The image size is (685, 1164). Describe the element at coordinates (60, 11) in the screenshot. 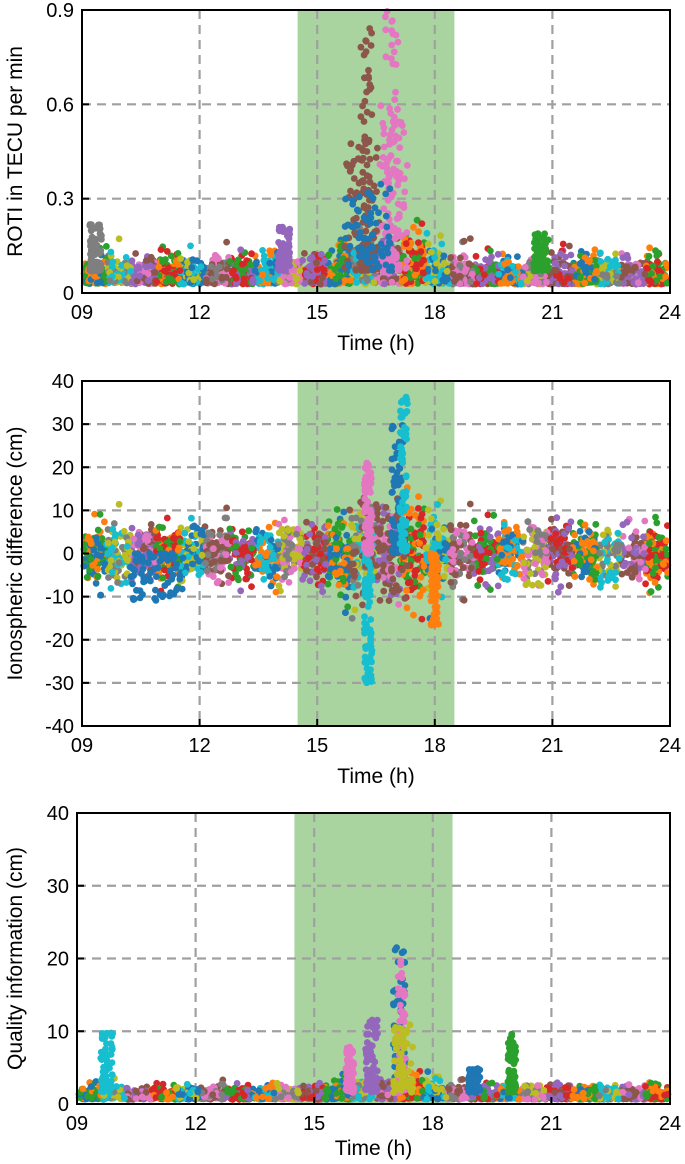

I see `y-tick-label: 0.9` at that location.